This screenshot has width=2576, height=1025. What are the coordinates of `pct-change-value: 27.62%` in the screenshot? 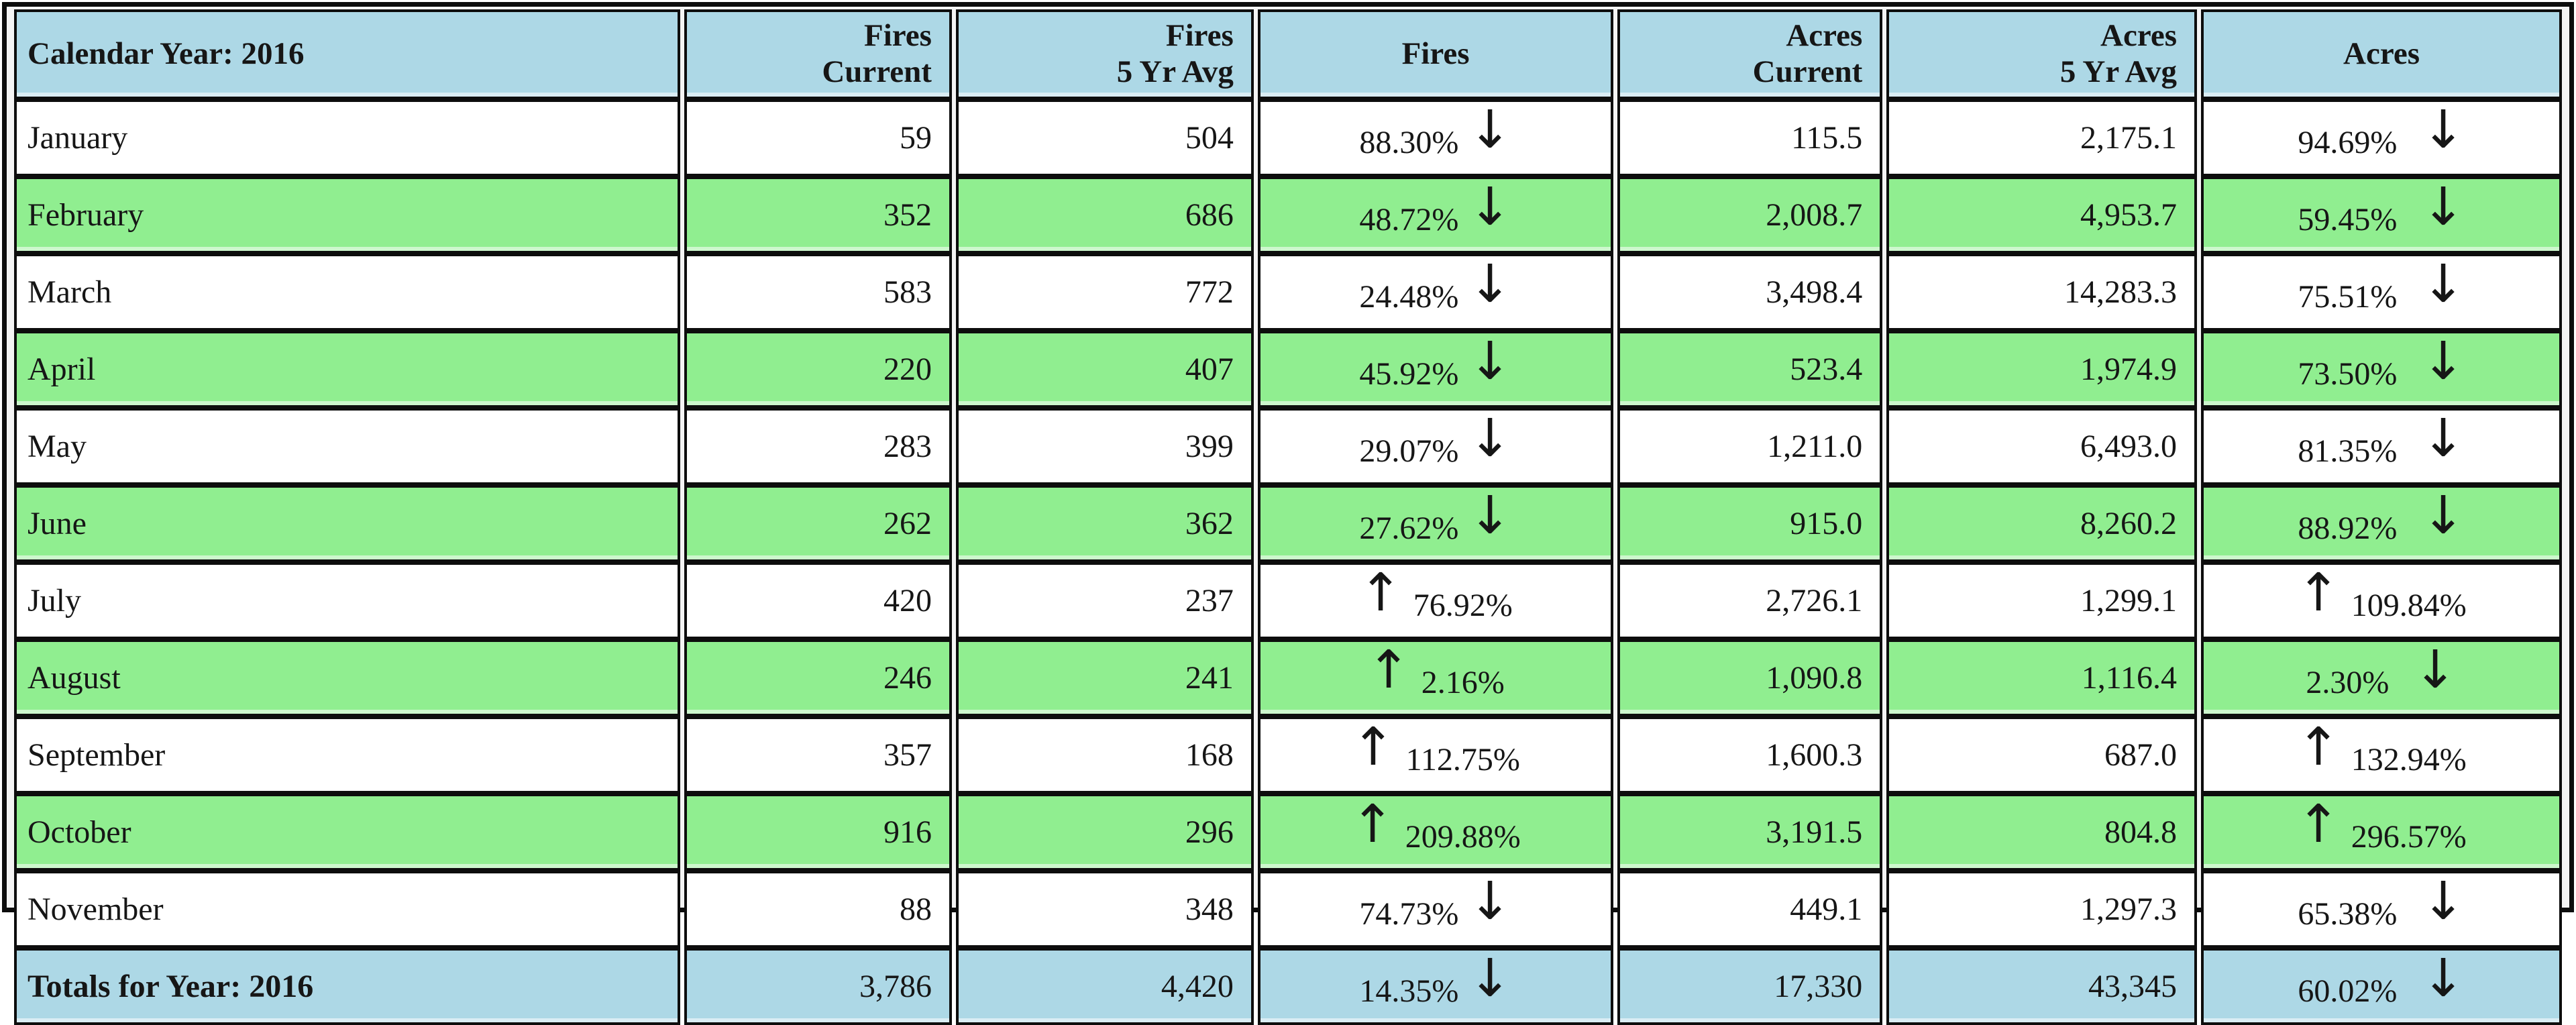 It's located at (1409, 528).